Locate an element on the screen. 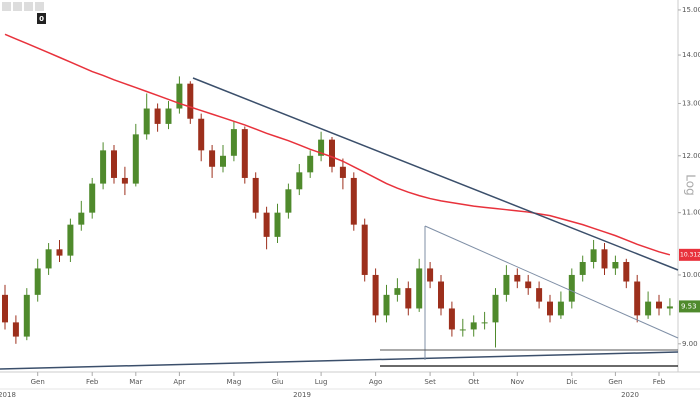  x-tick-label: Ago is located at coordinates (376, 382).